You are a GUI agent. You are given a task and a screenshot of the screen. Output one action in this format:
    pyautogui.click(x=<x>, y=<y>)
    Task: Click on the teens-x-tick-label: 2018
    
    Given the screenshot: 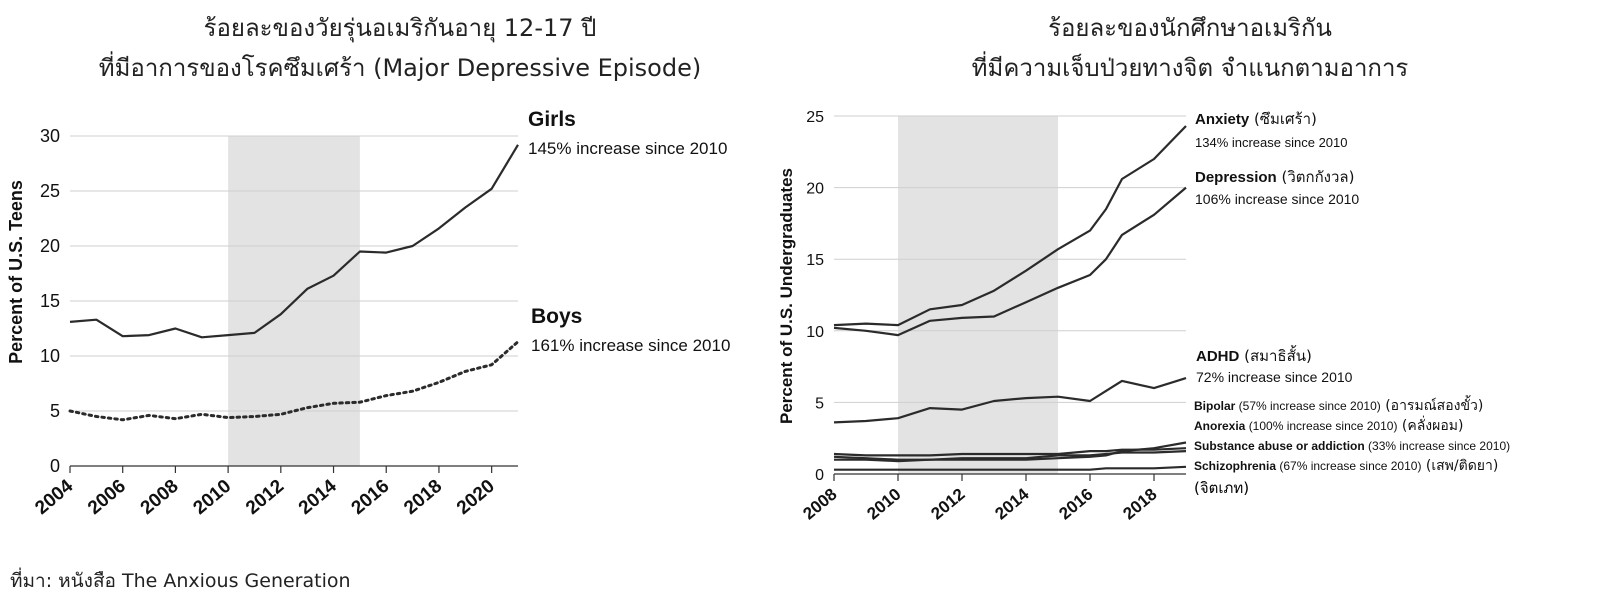 What is the action you would take?
    pyautogui.click(x=423, y=497)
    